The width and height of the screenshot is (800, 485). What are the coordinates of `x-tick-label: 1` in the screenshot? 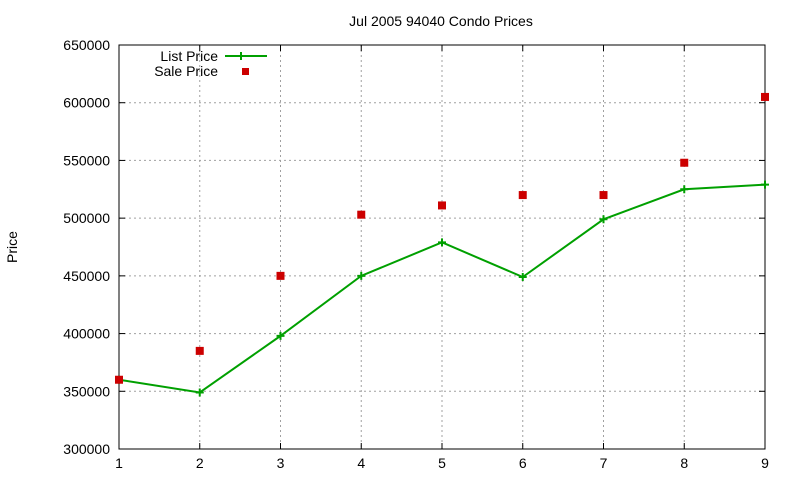 It's located at (119, 463).